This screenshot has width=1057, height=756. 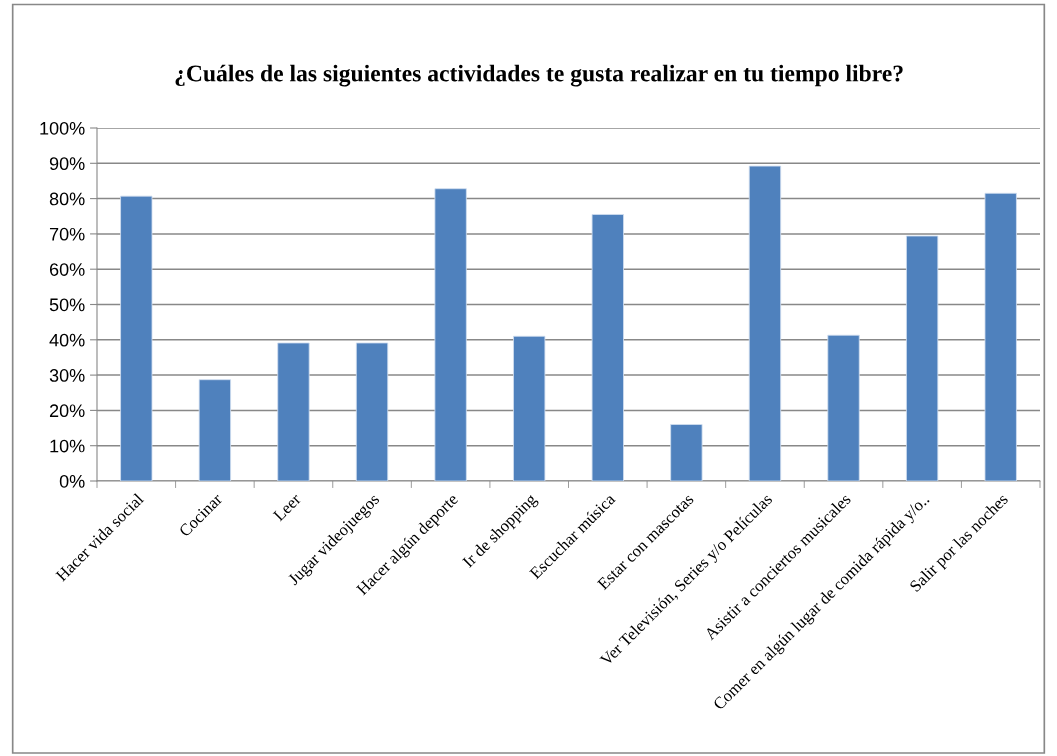 What do you see at coordinates (72, 481) in the screenshot?
I see `y-tick-label: 0%` at bounding box center [72, 481].